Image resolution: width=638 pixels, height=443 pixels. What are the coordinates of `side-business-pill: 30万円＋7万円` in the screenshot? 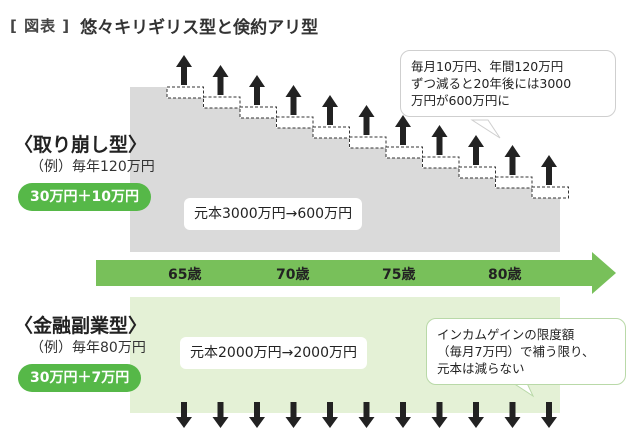 It's located at (80, 378).